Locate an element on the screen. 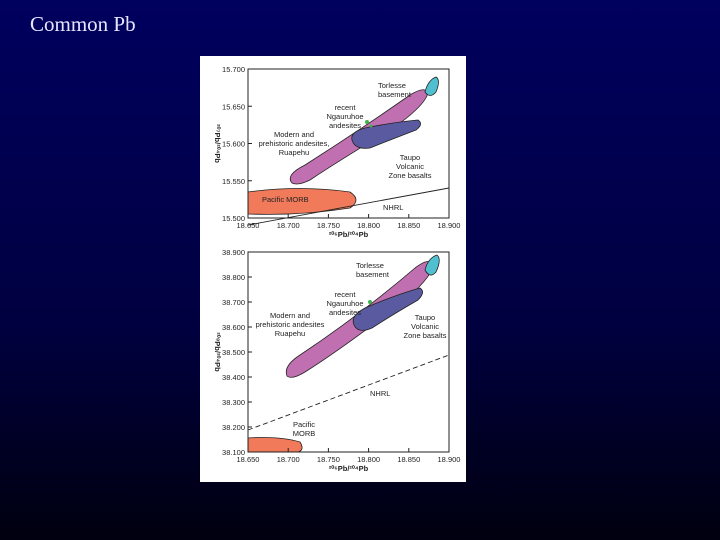 The height and width of the screenshot is (540, 720). annotation-line: prehistoric andesites is located at coordinates (290, 324).